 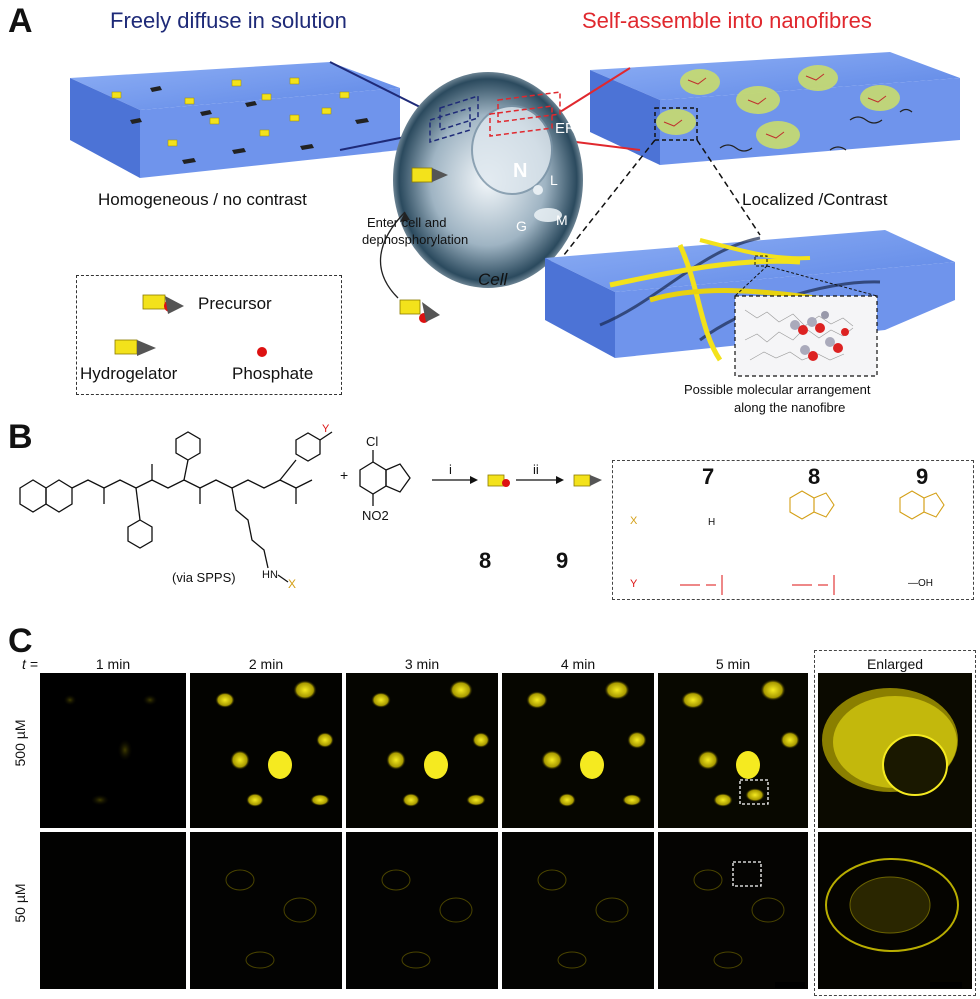 I want to click on cell-illustration, so click(x=481, y=197).